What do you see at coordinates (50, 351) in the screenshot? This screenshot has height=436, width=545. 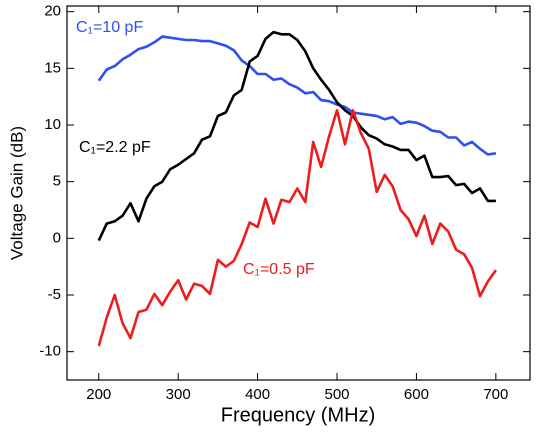 I see `y-tick-label: -10` at bounding box center [50, 351].